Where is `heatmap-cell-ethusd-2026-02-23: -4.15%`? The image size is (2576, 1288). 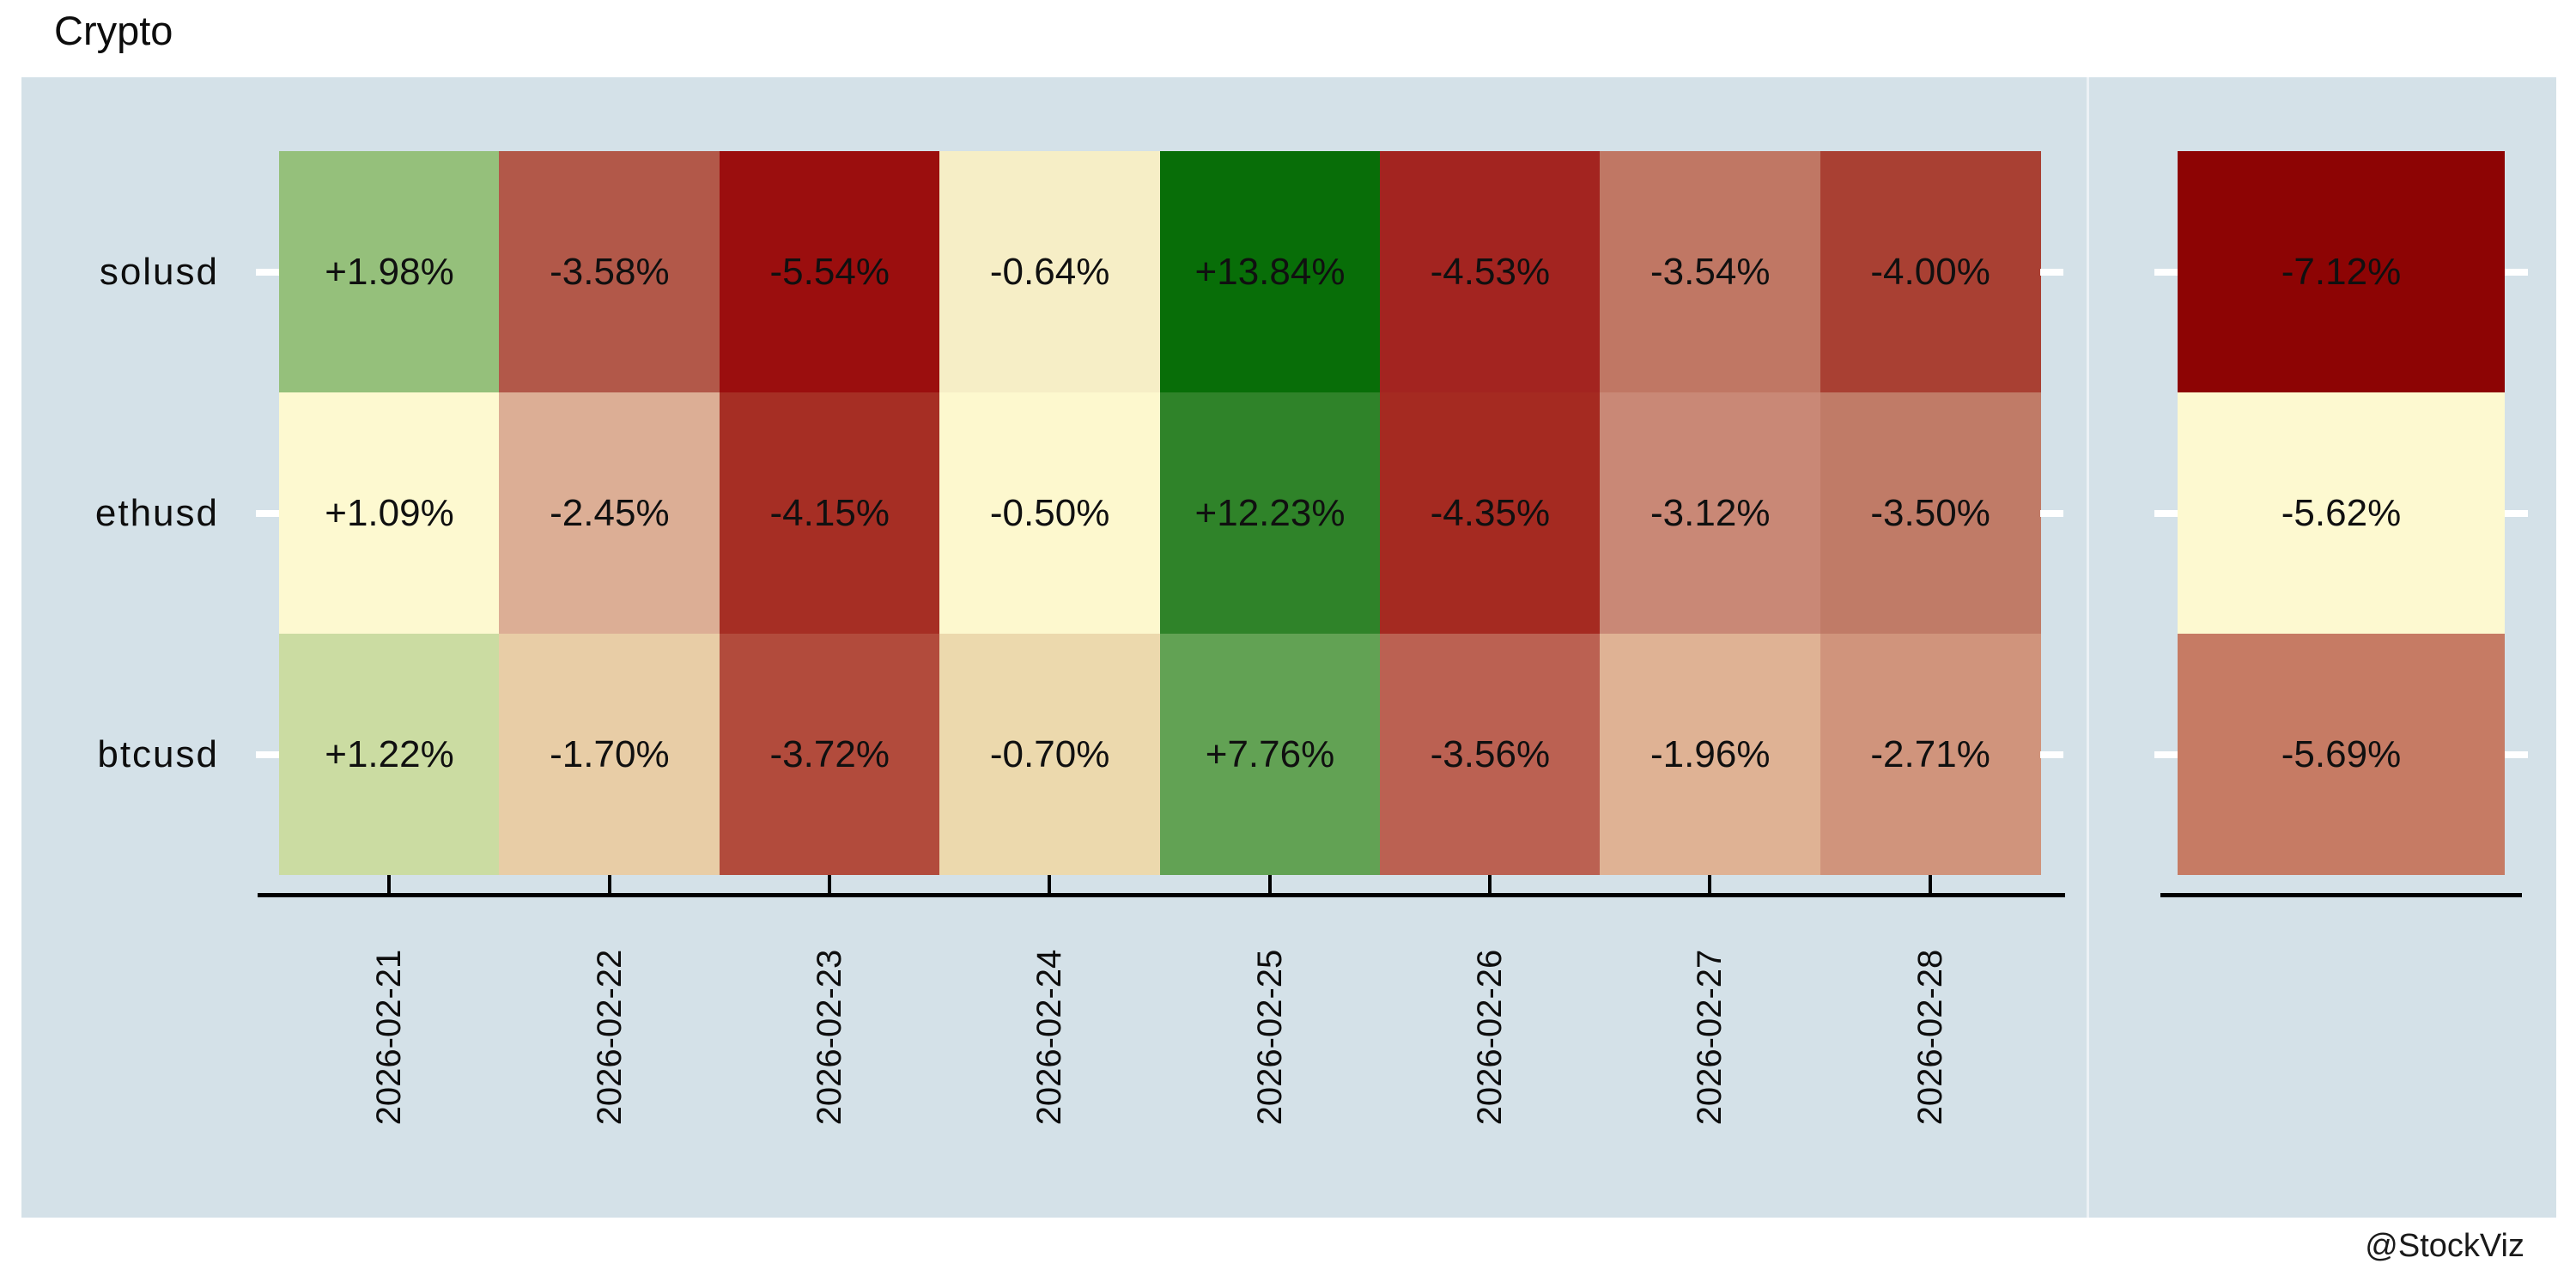 heatmap-cell-ethusd-2026-02-23: -4.15% is located at coordinates (830, 513).